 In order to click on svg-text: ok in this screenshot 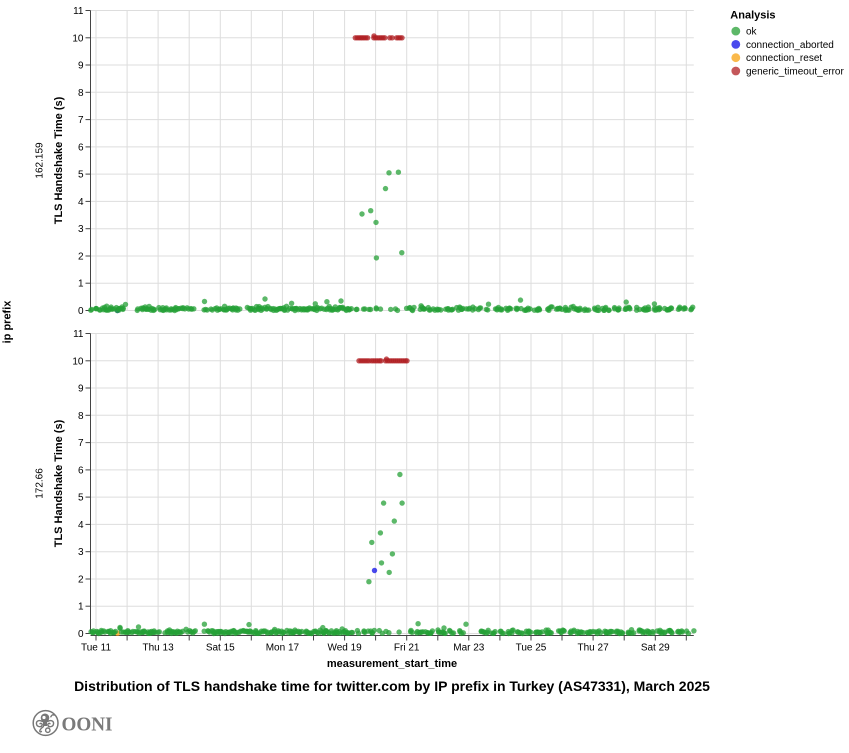, I will do `click(752, 32)`.